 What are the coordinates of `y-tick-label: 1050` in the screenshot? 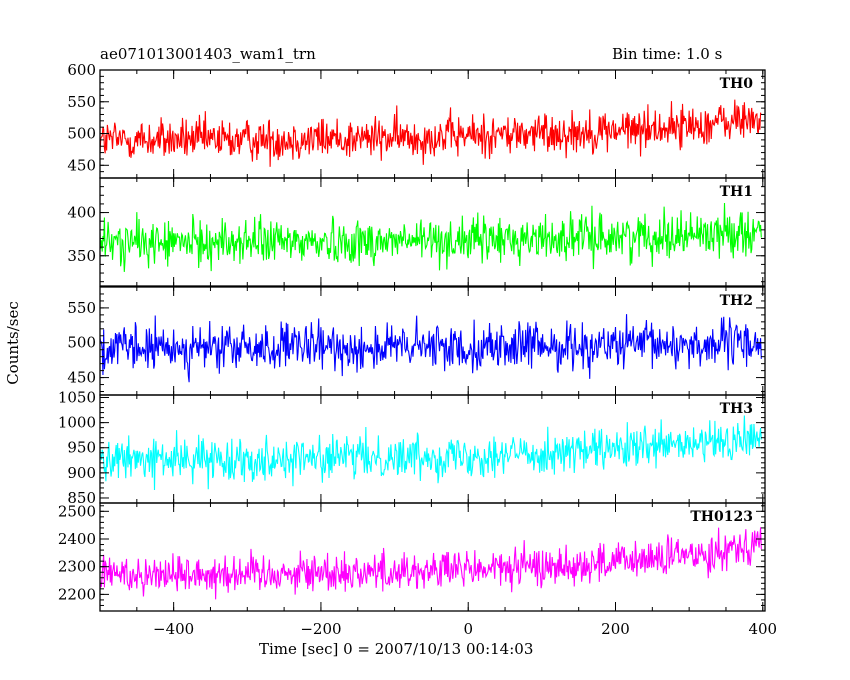 It's located at (77, 398).